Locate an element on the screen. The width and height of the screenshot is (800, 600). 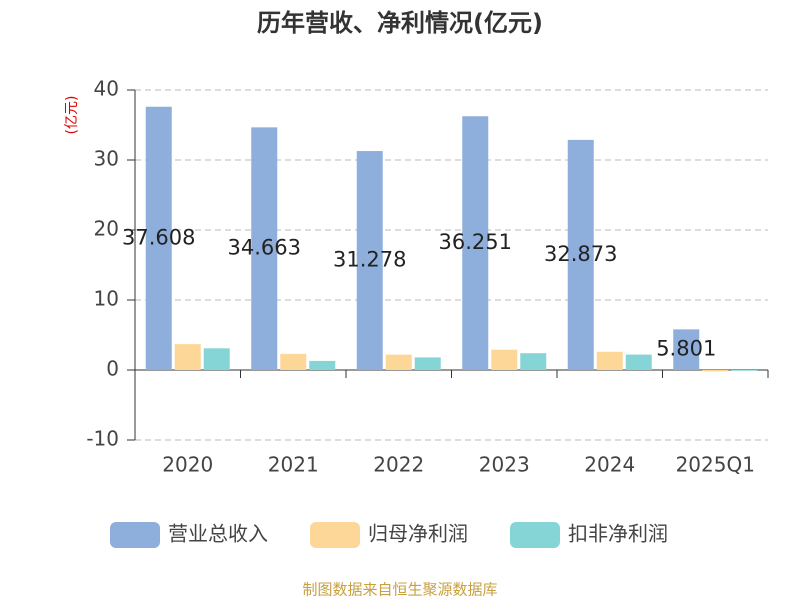
y-axis-label: (亿元) is located at coordinates (72, 115).